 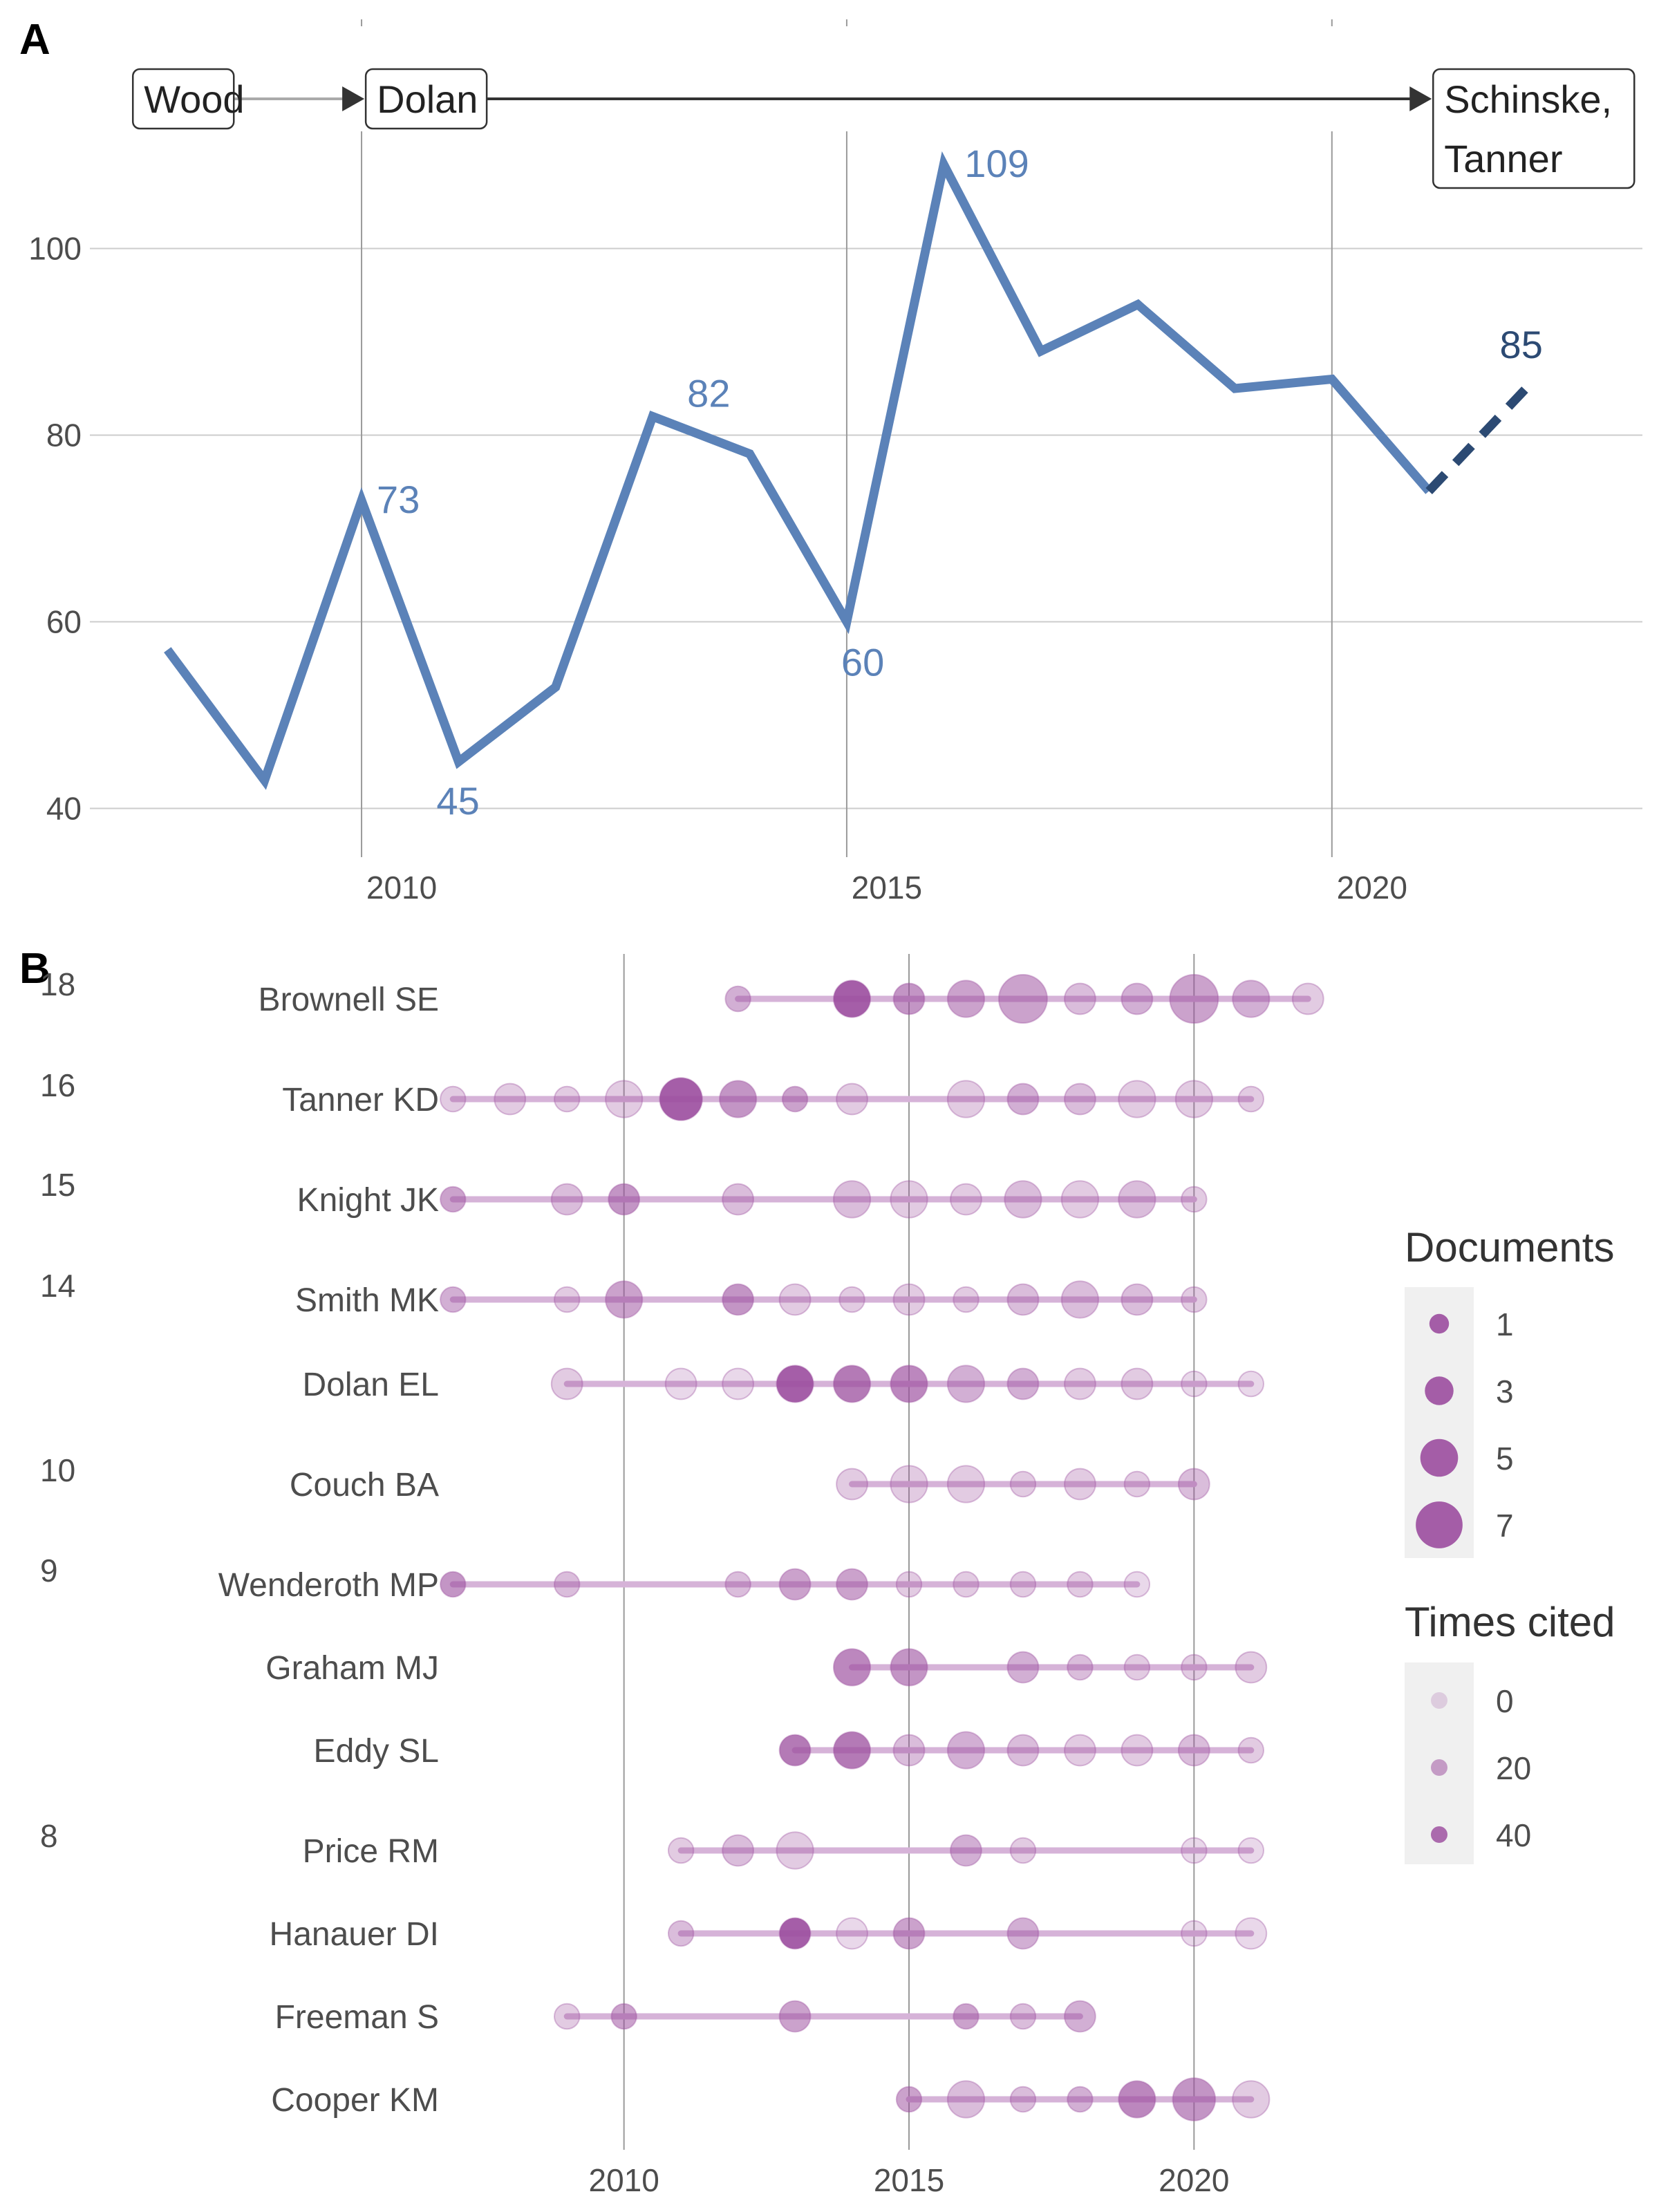 I want to click on author-label: Hanauer DI, so click(x=354, y=1934).